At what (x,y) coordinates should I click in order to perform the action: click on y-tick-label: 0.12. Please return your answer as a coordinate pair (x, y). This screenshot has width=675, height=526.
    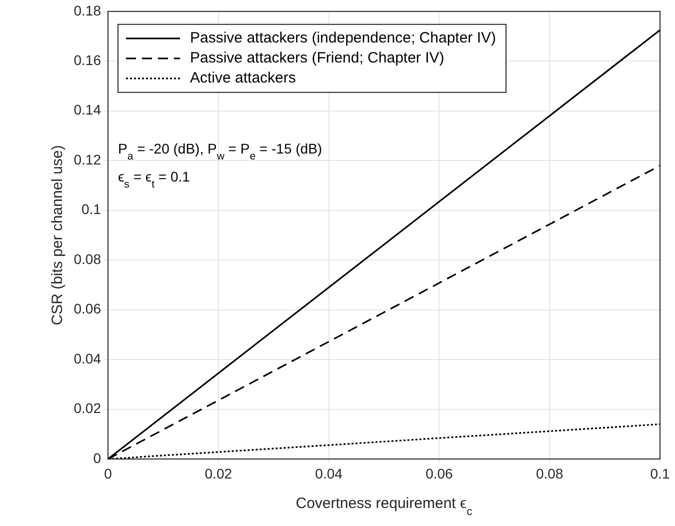
    Looking at the image, I should click on (88, 159).